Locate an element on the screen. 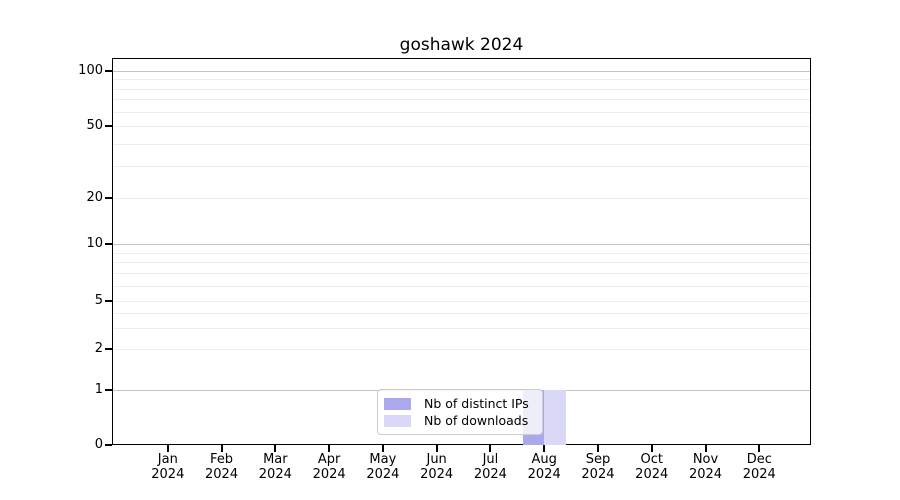 The height and width of the screenshot is (500, 900). x-tick-mark-sep is located at coordinates (597, 448).